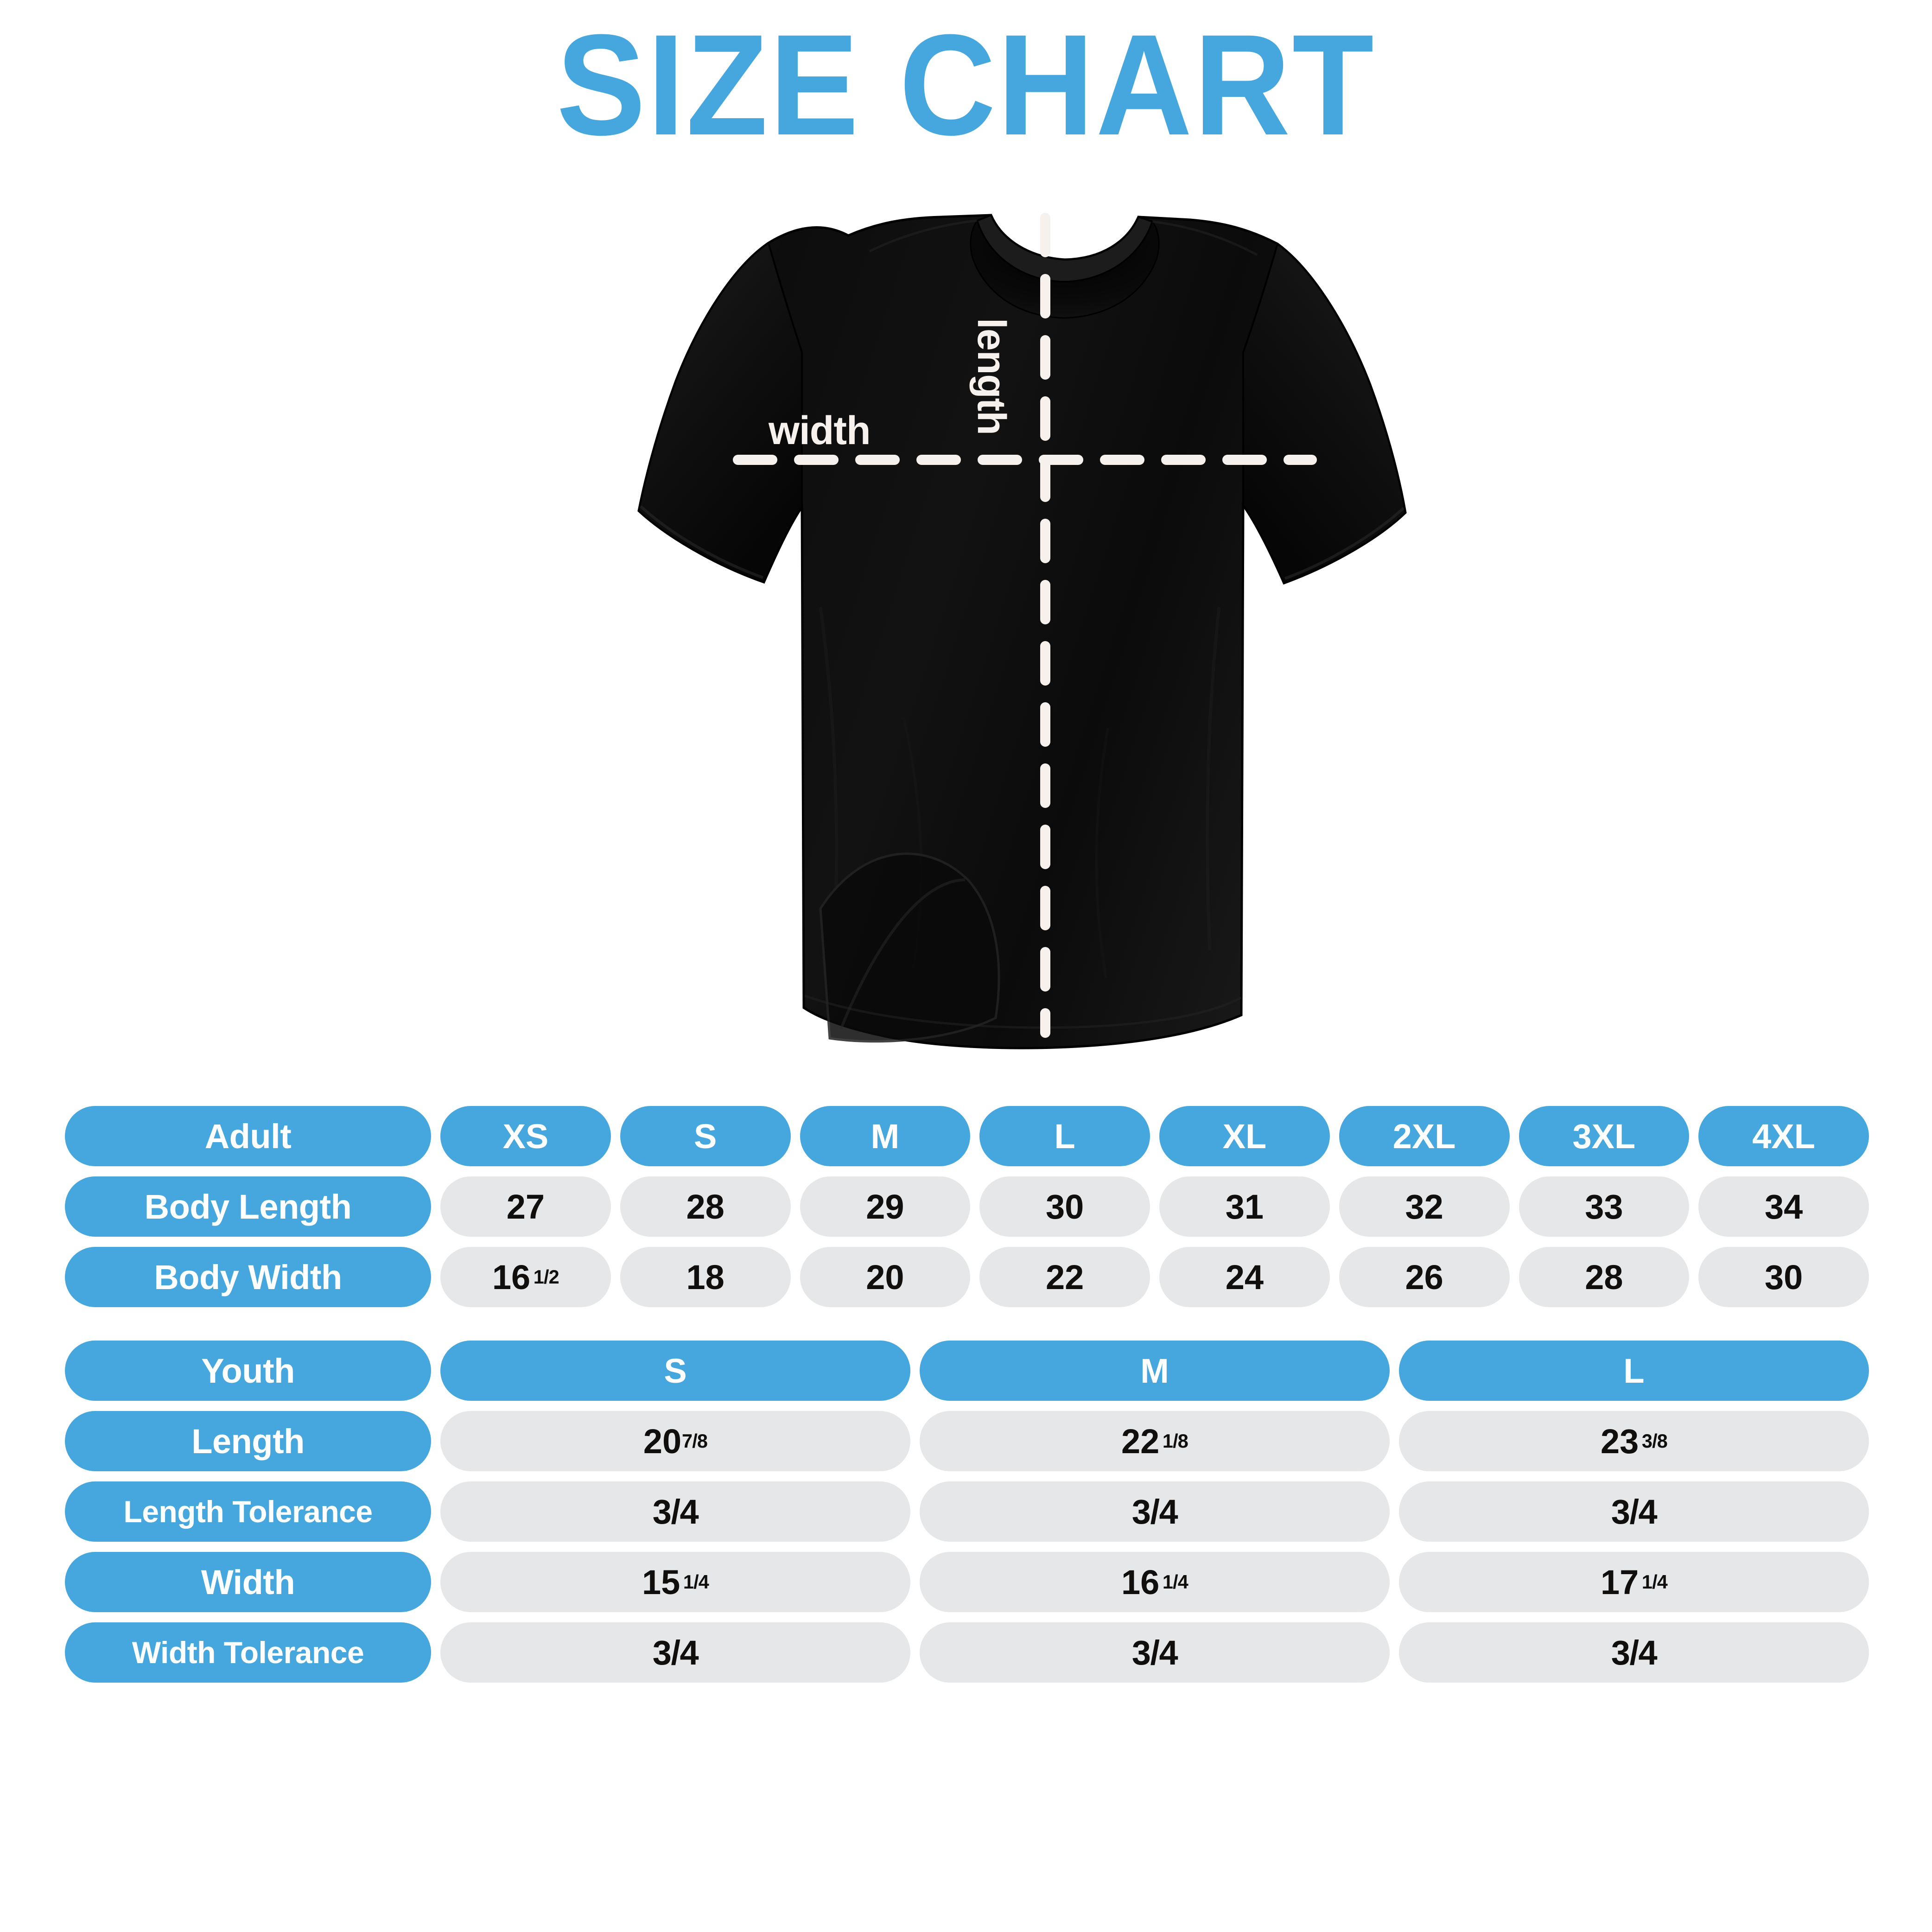 The image size is (1932, 1932). I want to click on value-whole: 31, so click(1244, 1206).